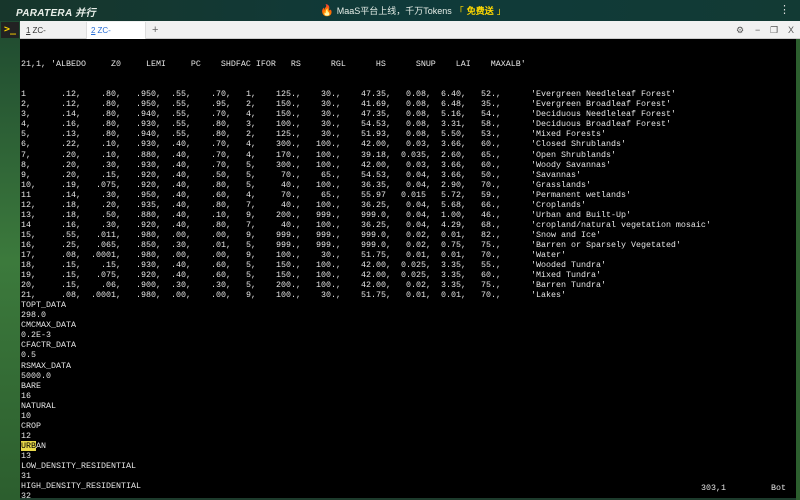 This screenshot has height=500, width=800. What do you see at coordinates (791, 30) in the screenshot?
I see `close-button: X` at bounding box center [791, 30].